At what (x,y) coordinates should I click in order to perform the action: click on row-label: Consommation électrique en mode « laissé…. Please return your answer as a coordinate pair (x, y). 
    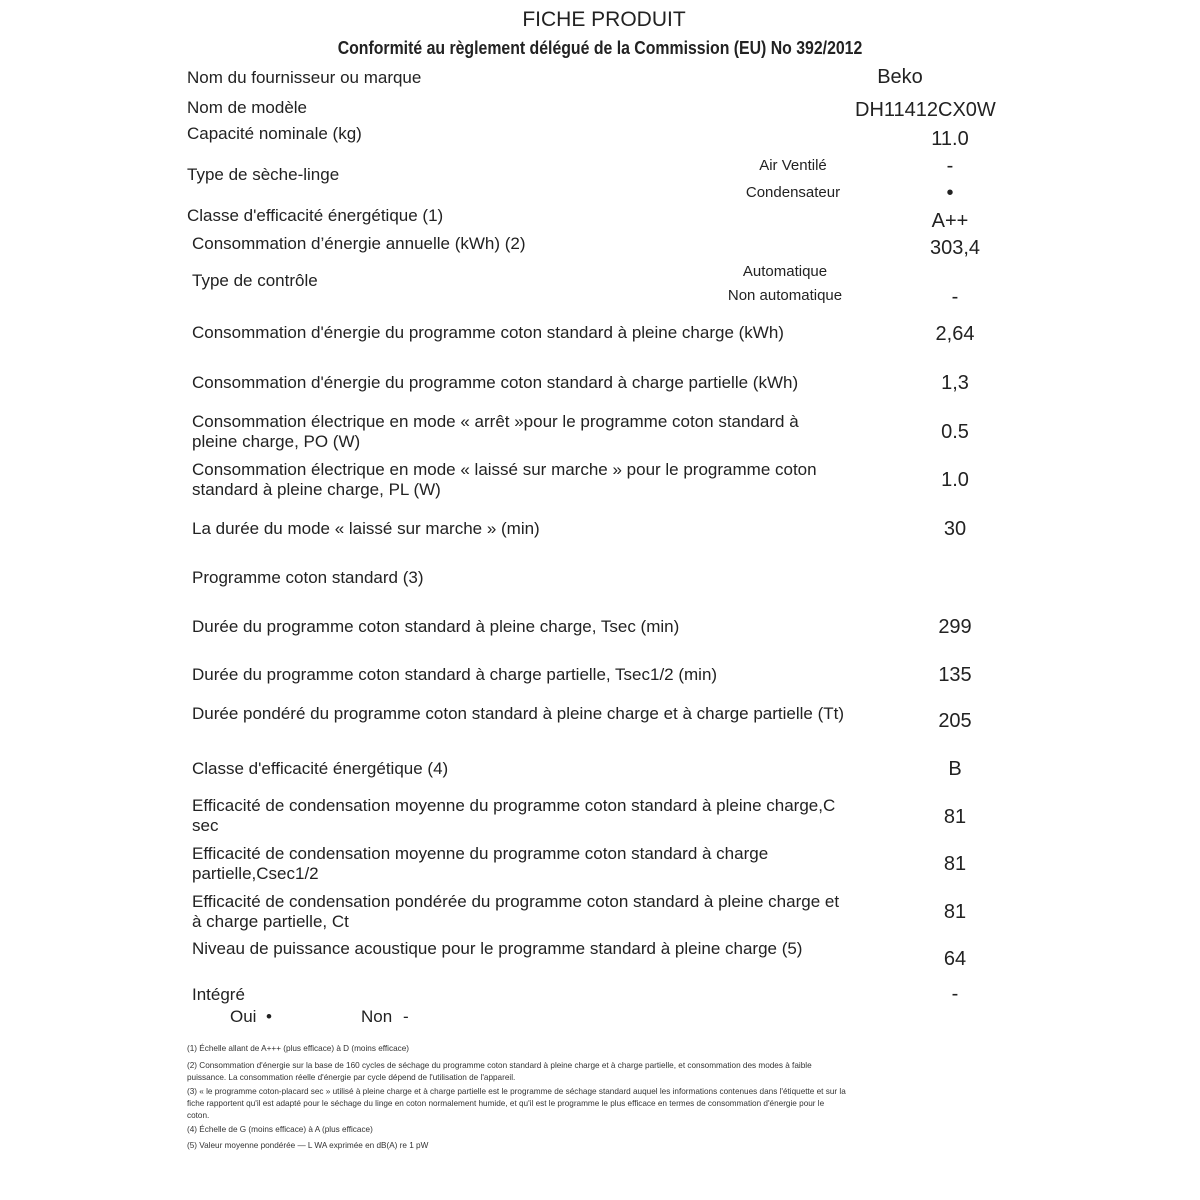
    Looking at the image, I should click on (504, 479).